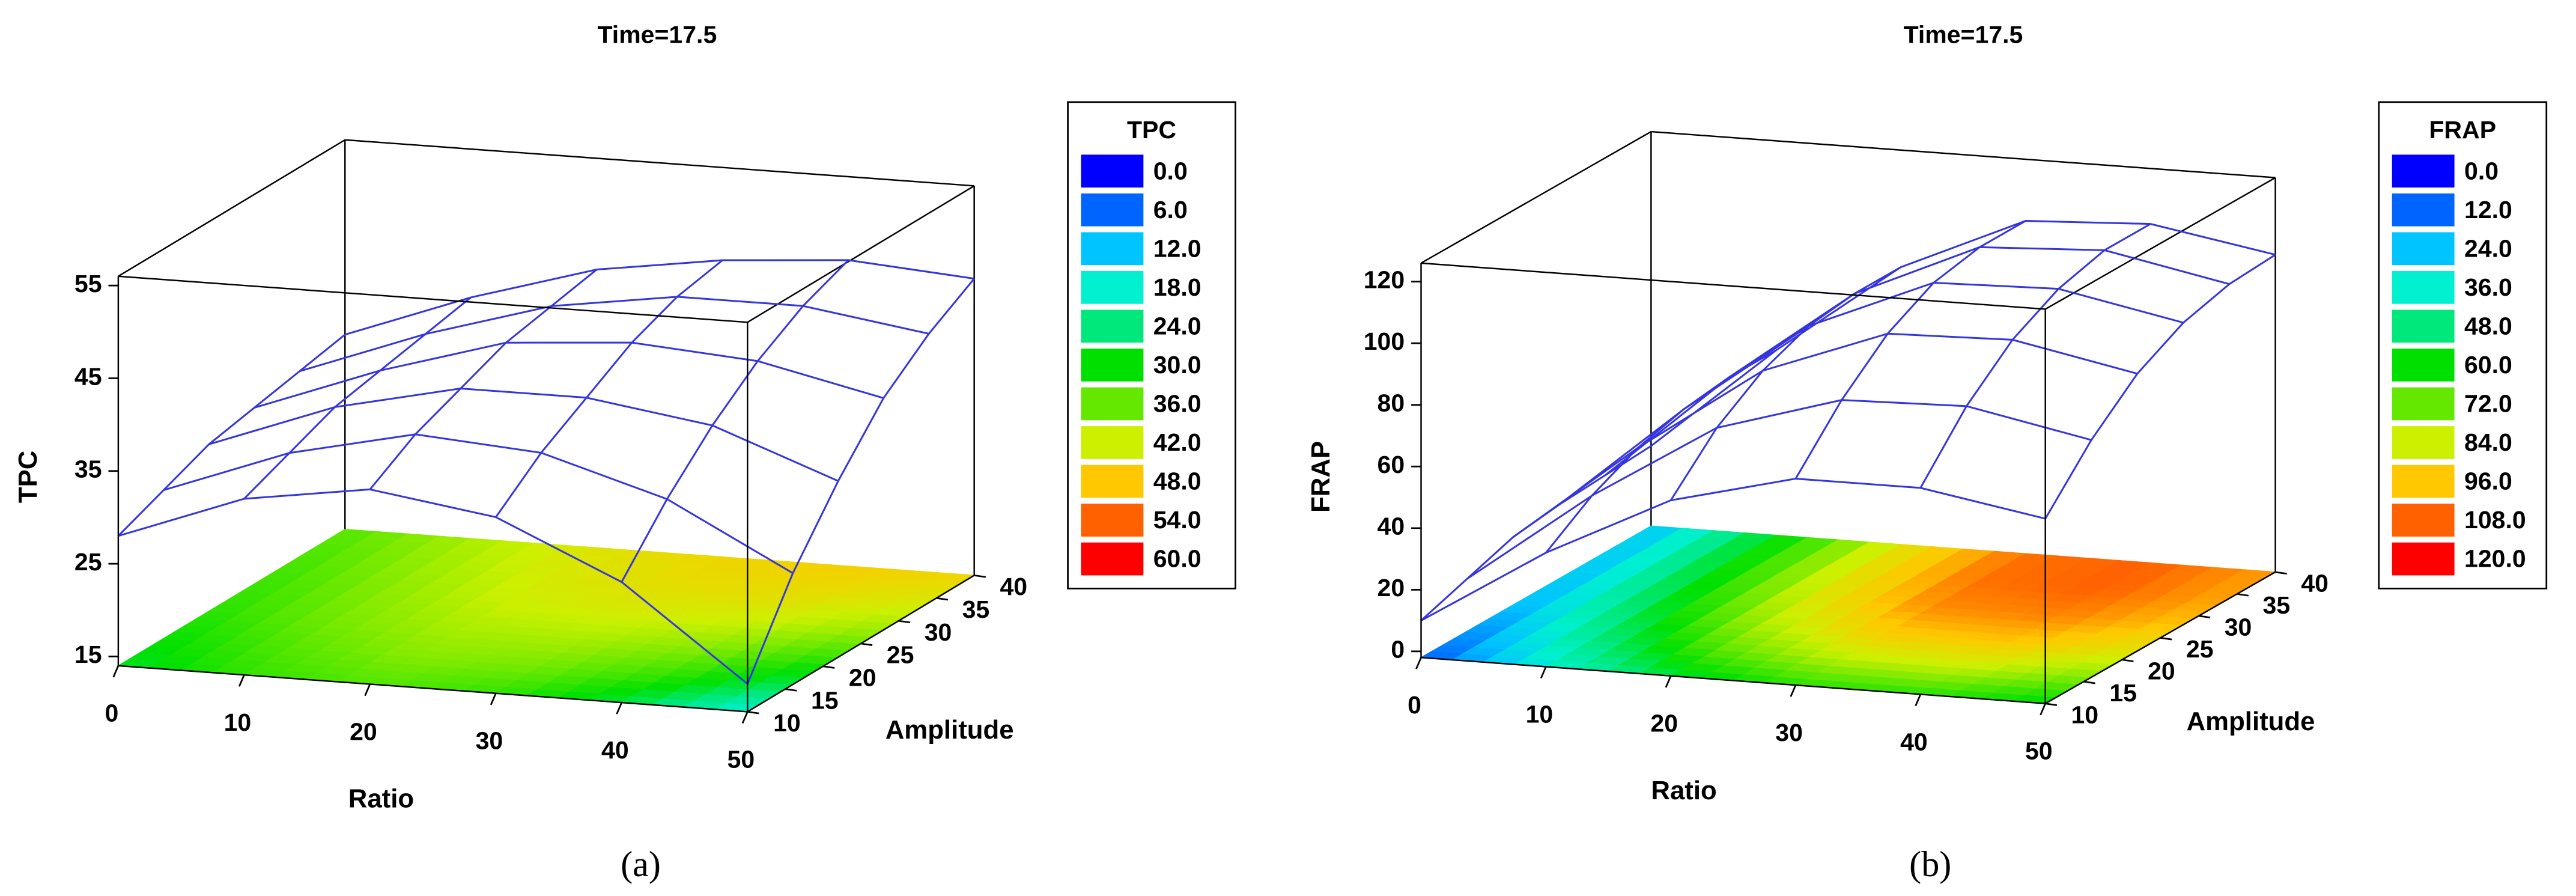 The height and width of the screenshot is (896, 2576). Describe the element at coordinates (2277, 605) in the screenshot. I see `y-tick-label: 35` at that location.